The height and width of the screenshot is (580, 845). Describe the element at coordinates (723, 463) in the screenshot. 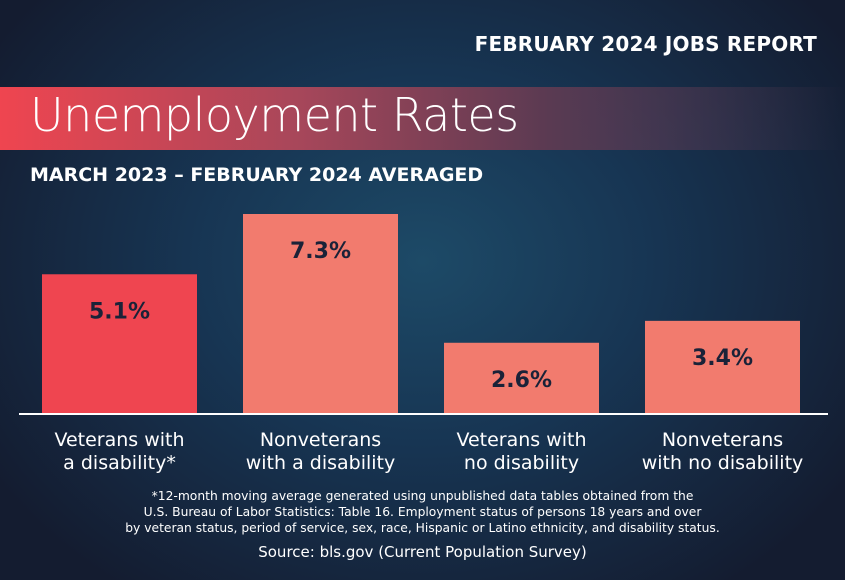

I see `category-label: with no disability` at that location.